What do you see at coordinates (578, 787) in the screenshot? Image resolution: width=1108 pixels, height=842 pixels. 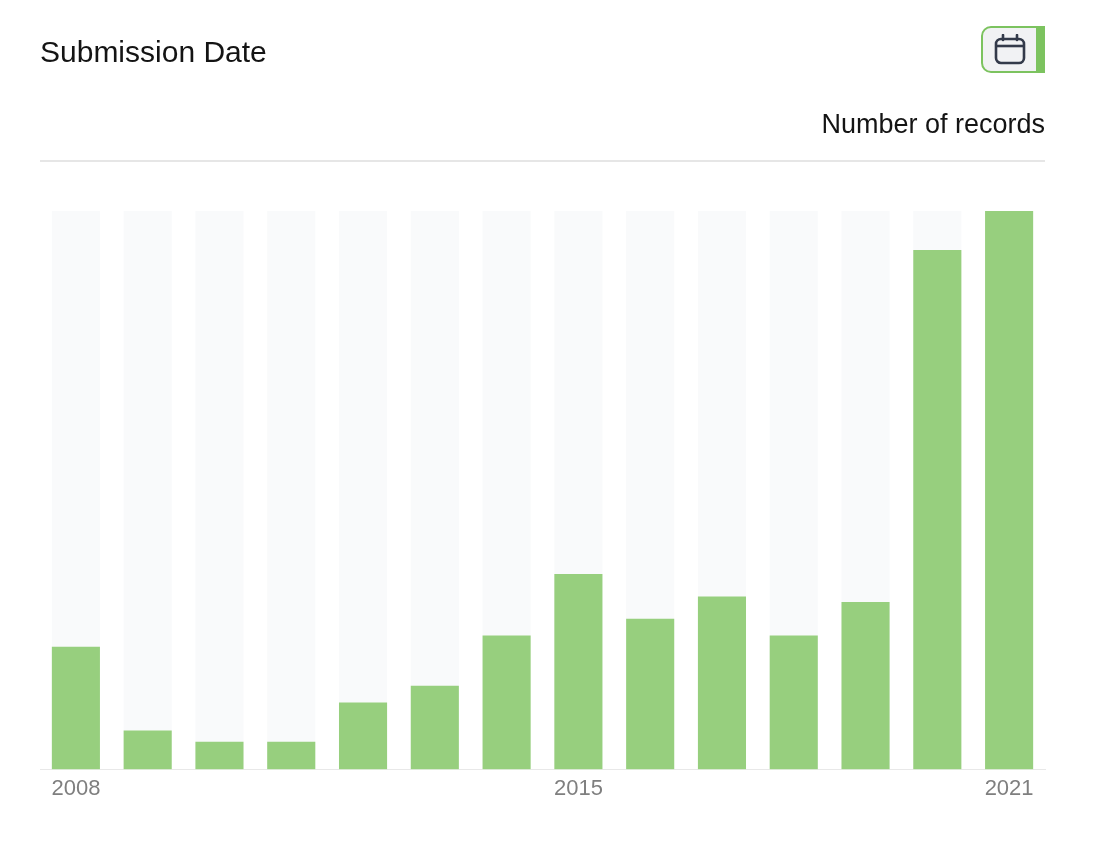 I see `x-tick-label: 2015` at bounding box center [578, 787].